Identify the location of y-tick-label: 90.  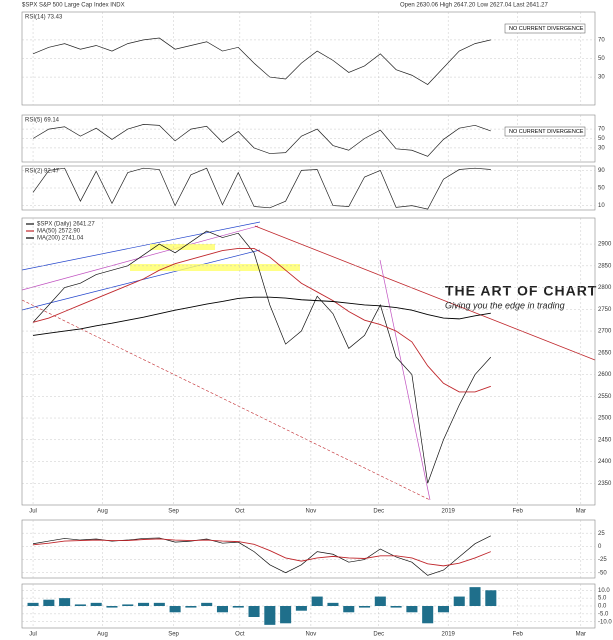
(601, 171).